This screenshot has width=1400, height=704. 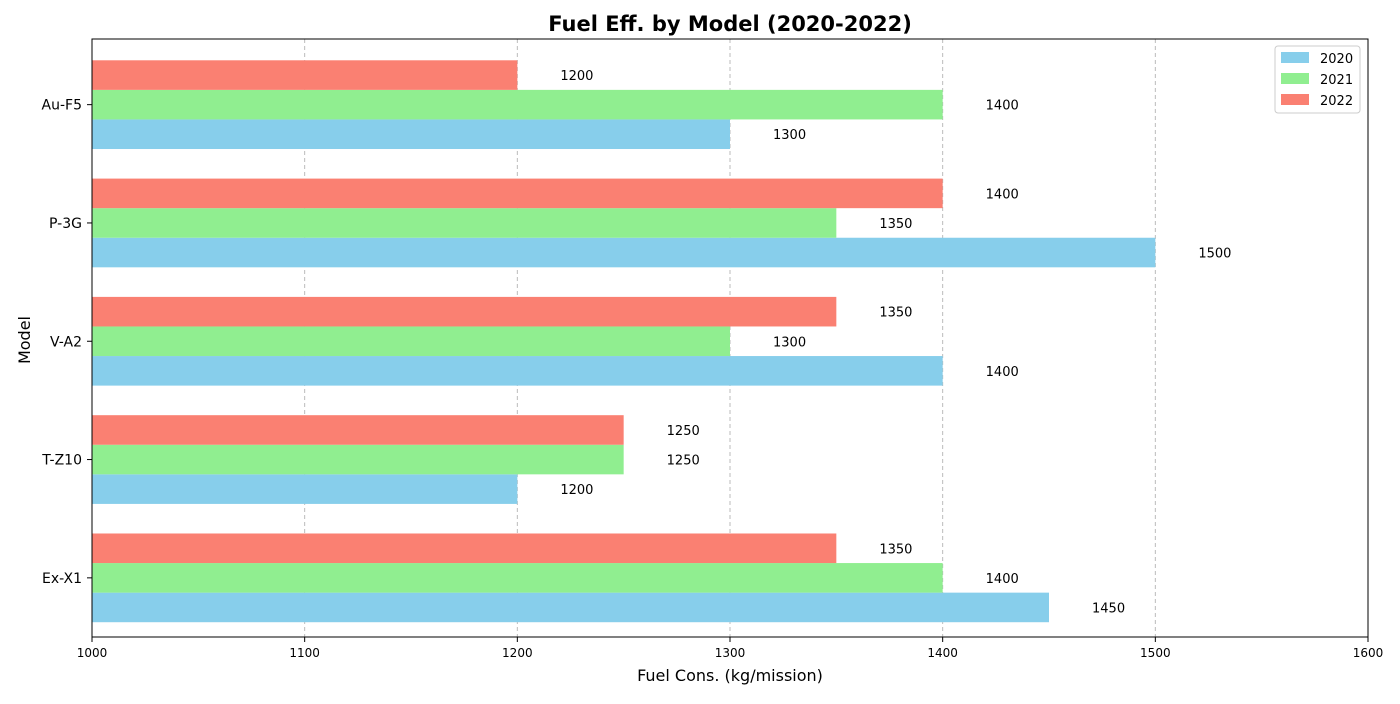 What do you see at coordinates (92, 653) in the screenshot?
I see `x-tick-label: 1000` at bounding box center [92, 653].